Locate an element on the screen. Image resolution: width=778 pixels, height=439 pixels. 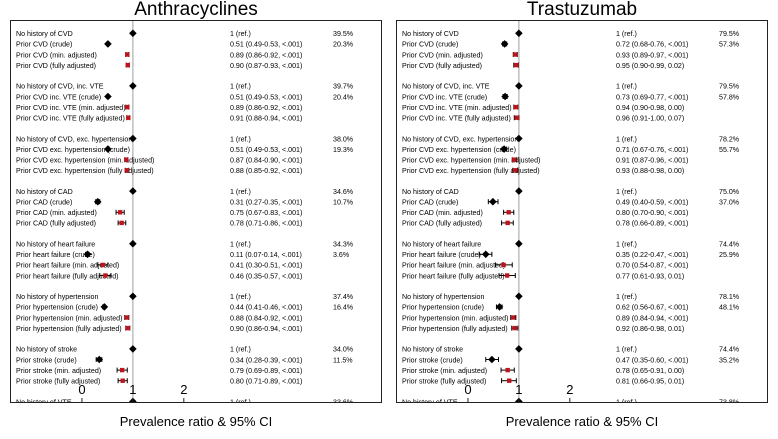
ci-text: 0.73 (0.69-0.77, <.001) is located at coordinates (652, 97).